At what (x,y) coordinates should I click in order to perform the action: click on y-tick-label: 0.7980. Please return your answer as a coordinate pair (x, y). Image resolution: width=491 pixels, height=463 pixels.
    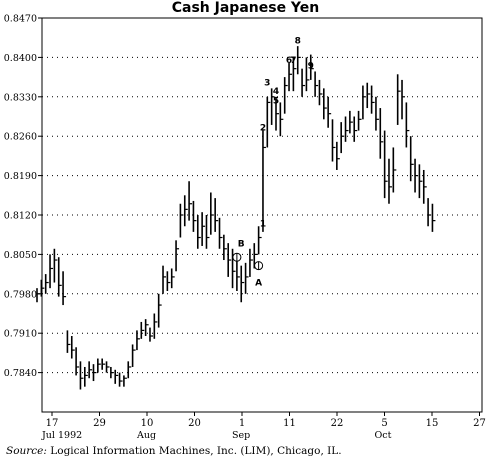
    Looking at the image, I should click on (20, 294).